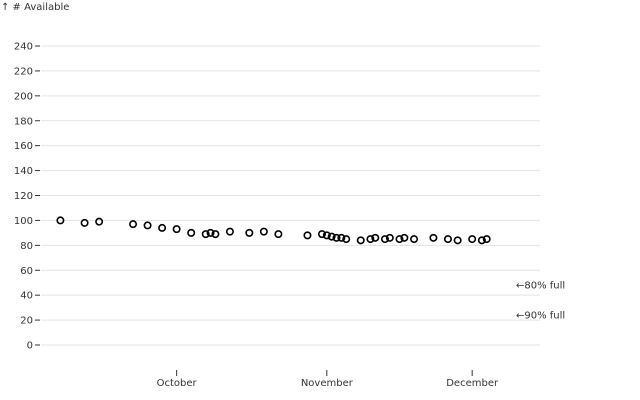  I want to click on y-tick-label-180: 180, so click(23, 121).